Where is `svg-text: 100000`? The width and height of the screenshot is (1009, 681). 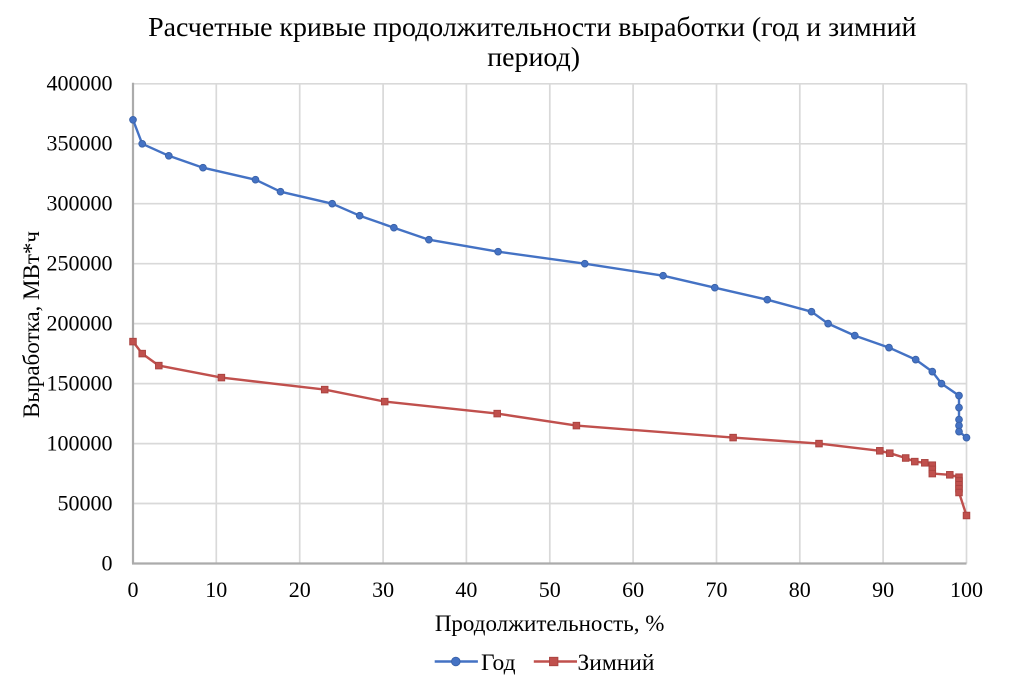 svg-text: 100000 is located at coordinates (80, 442).